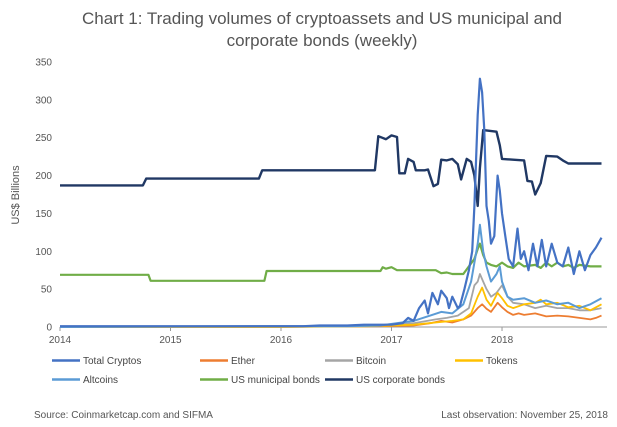  I want to click on series-line-bitcoin, so click(330, 300).